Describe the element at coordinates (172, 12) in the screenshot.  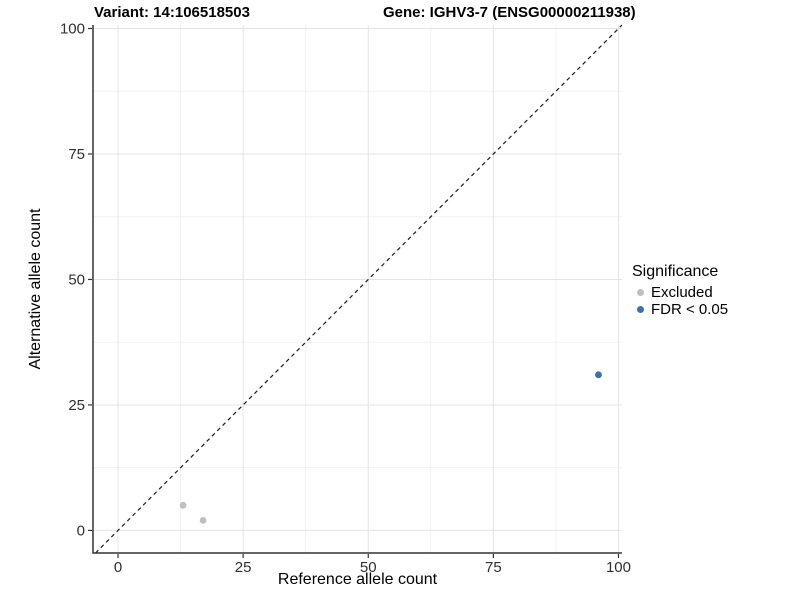
I see `variant-title: Variant: 14:106518503` at that location.